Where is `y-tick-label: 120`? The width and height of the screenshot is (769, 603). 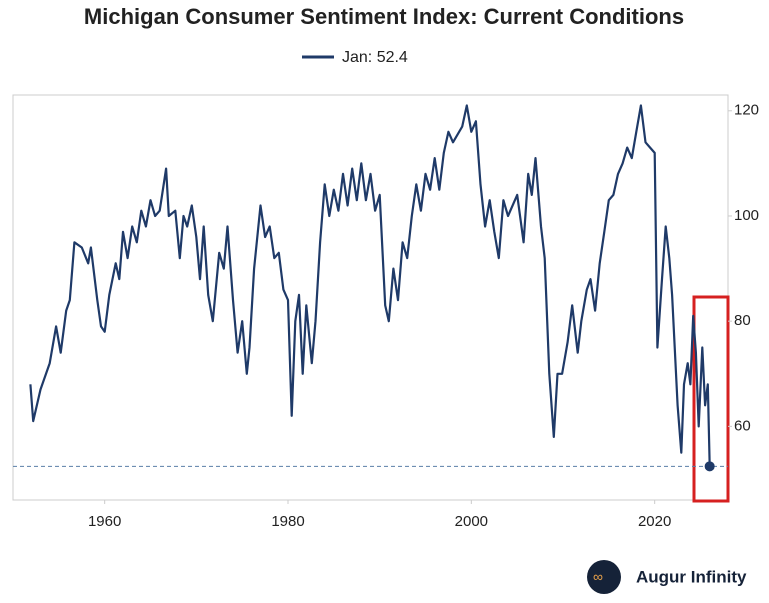 y-tick-label: 120 is located at coordinates (746, 110).